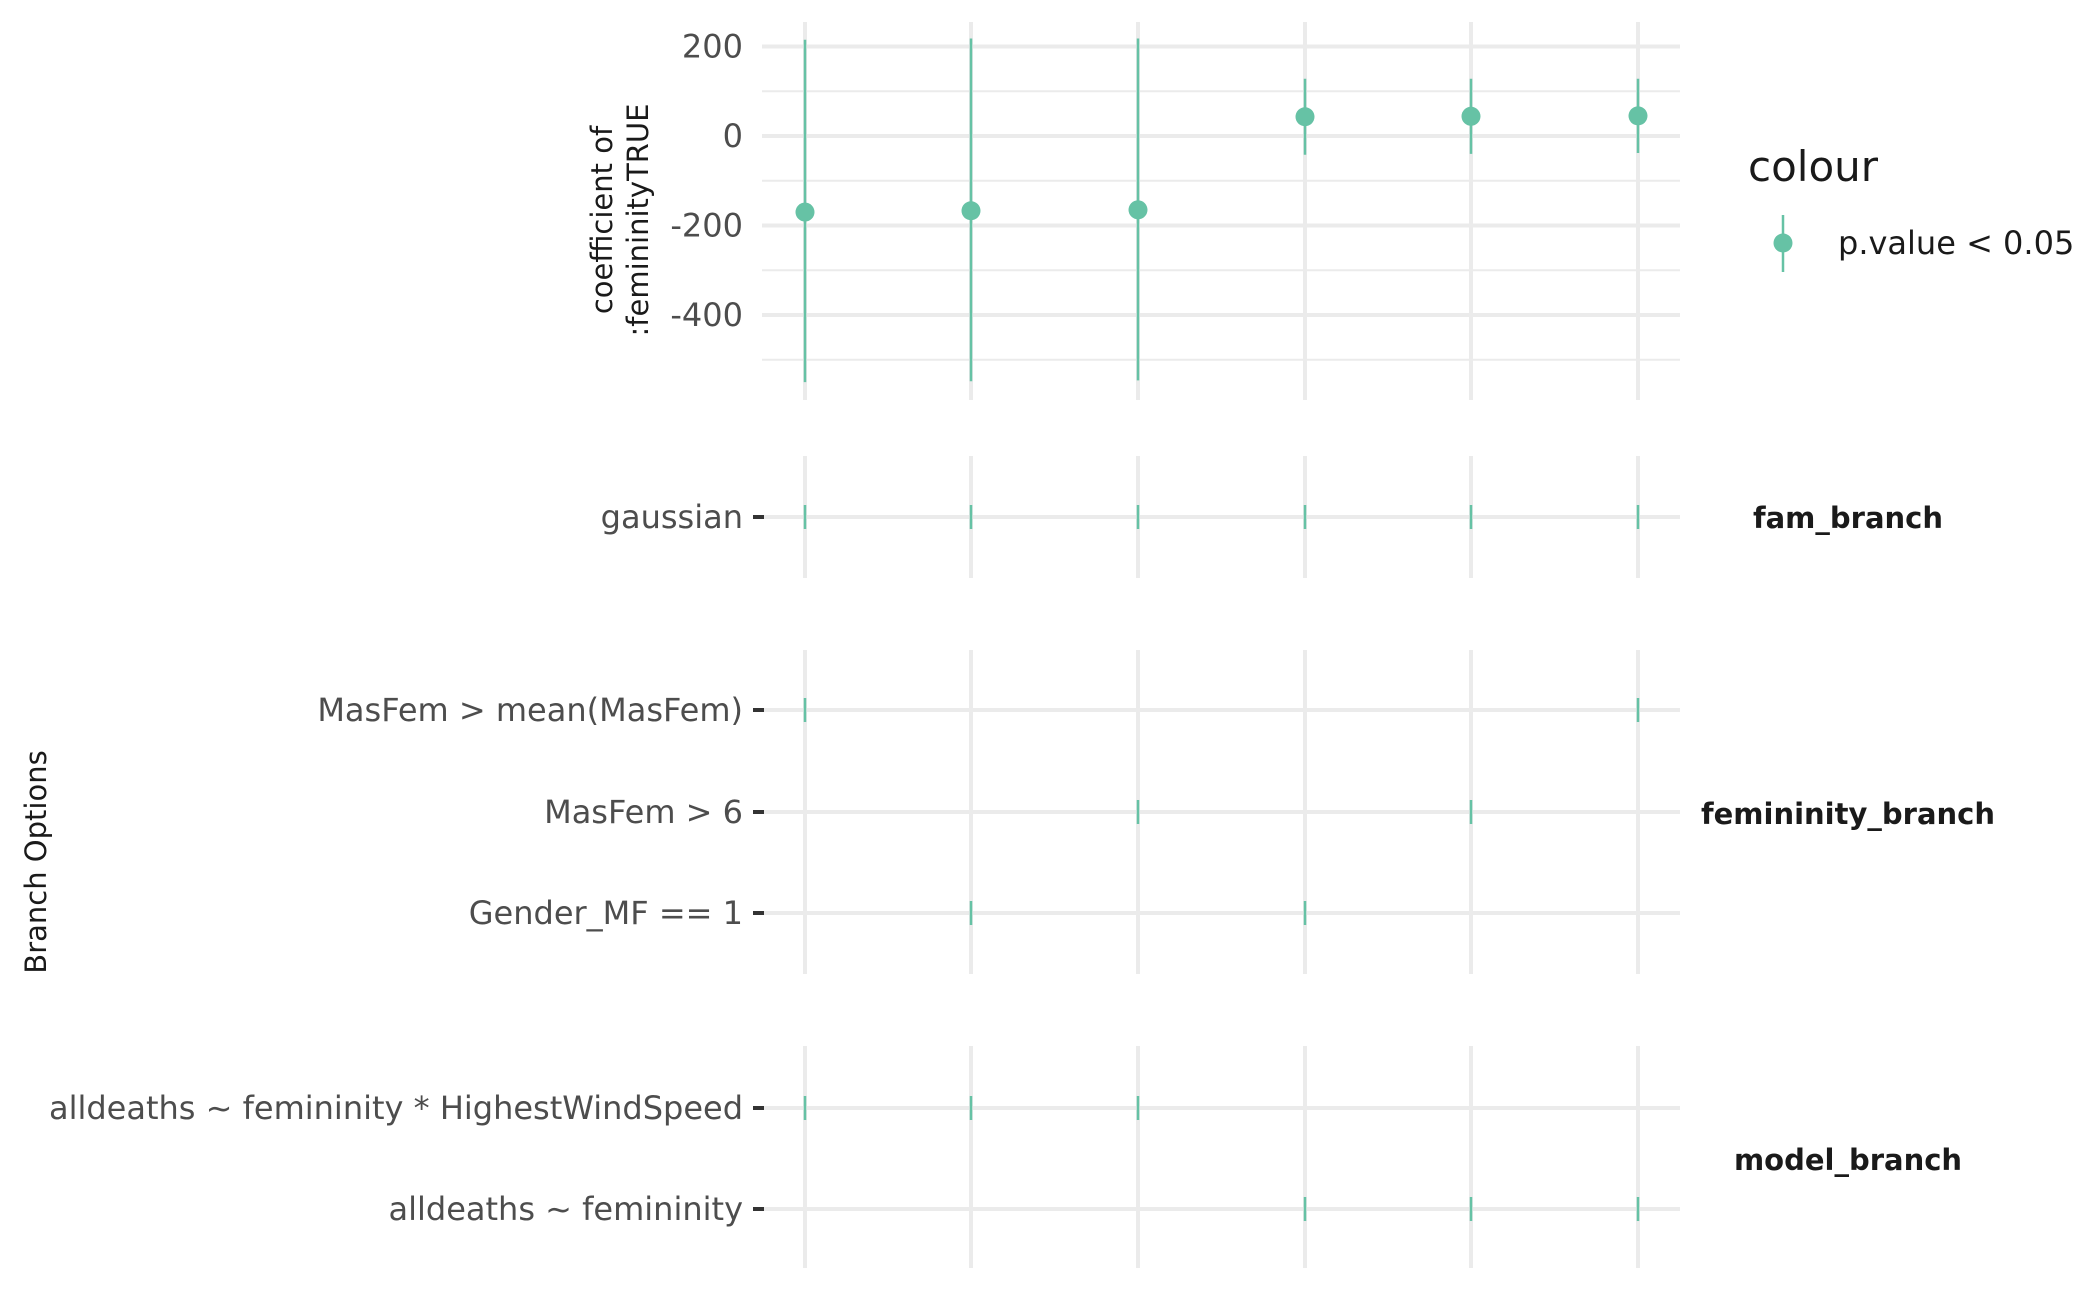  What do you see at coordinates (1956, 243) in the screenshot?
I see `legend-label: p.value < 0.05` at bounding box center [1956, 243].